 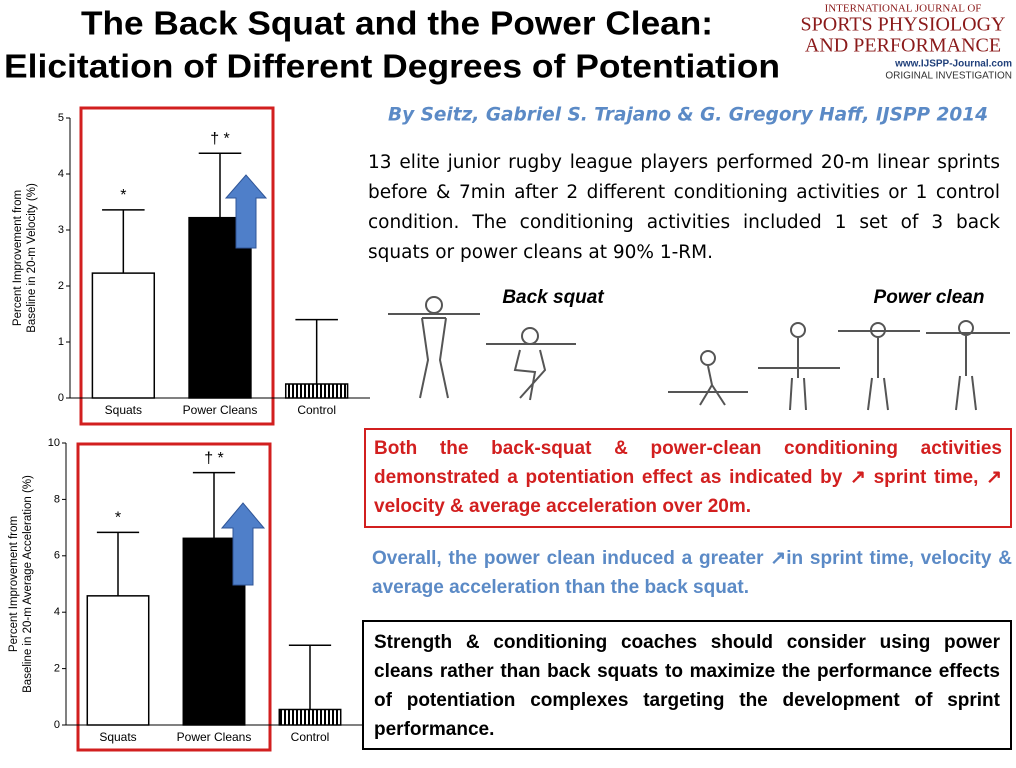 I want to click on journal-line: AND PERFORMANCE, so click(x=903, y=46).